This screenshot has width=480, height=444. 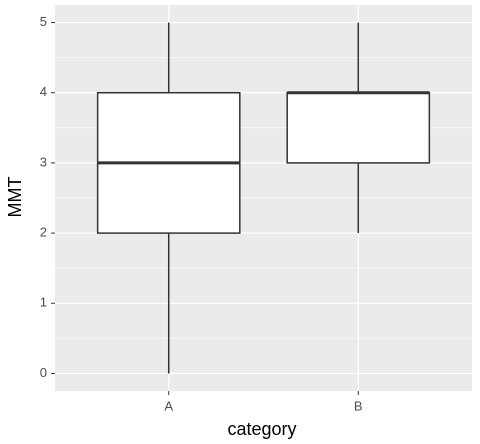 What do you see at coordinates (43, 21) in the screenshot?
I see `y-tick-label: 5` at bounding box center [43, 21].